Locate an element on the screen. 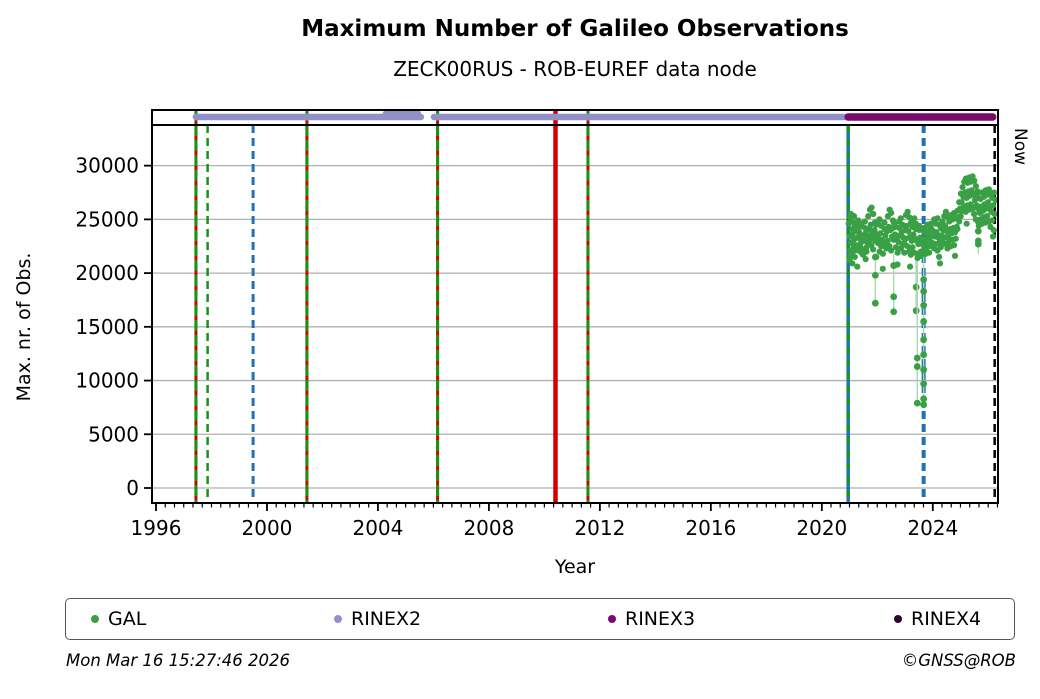 Image resolution: width=1040 pixels, height=699 pixels. legend-item-gal: GAL is located at coordinates (118, 619).